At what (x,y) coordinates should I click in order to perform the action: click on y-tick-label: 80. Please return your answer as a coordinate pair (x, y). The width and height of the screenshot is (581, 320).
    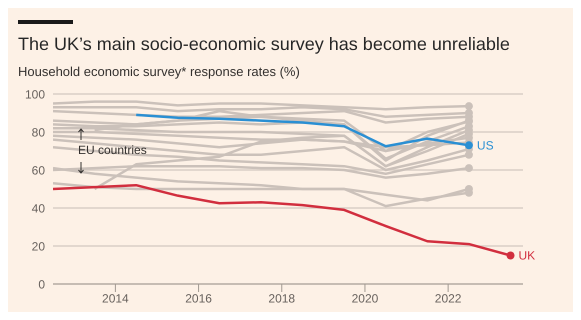
    Looking at the image, I should click on (39, 132).